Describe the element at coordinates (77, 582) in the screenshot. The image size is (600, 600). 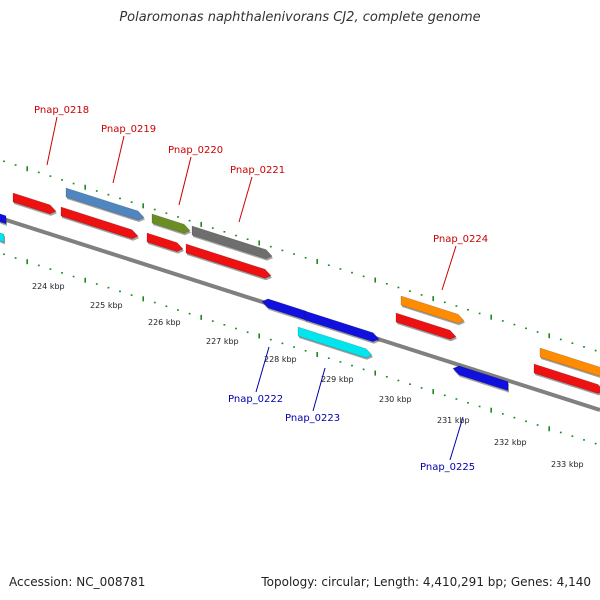
I see `accession-text: Accession: NC_008781` at that location.